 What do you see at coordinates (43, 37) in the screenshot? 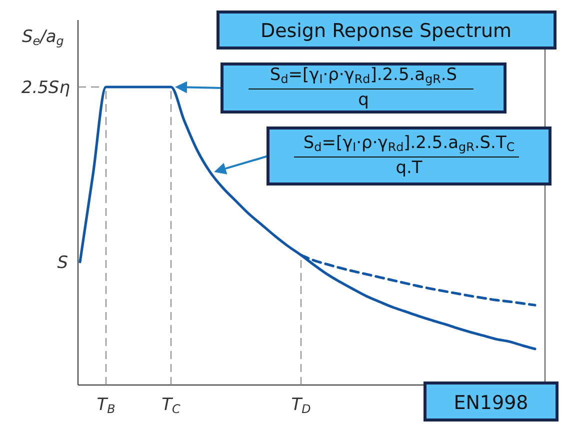
I see `y-axis-title: S$_{e}$/a$_{g}$` at bounding box center [43, 37].